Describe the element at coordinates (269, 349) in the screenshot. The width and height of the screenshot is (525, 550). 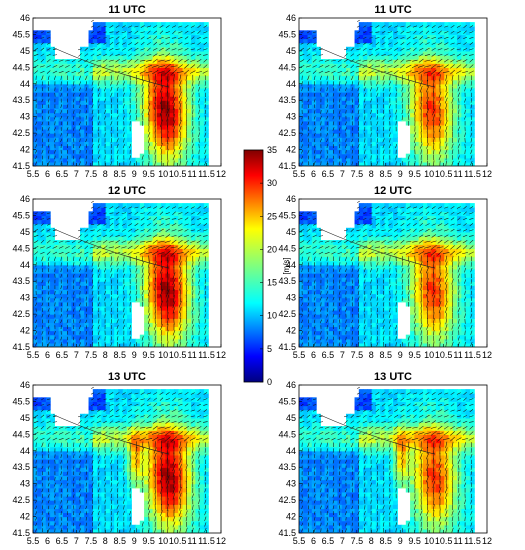
I see `colorbar-tick-label: 5` at that location.